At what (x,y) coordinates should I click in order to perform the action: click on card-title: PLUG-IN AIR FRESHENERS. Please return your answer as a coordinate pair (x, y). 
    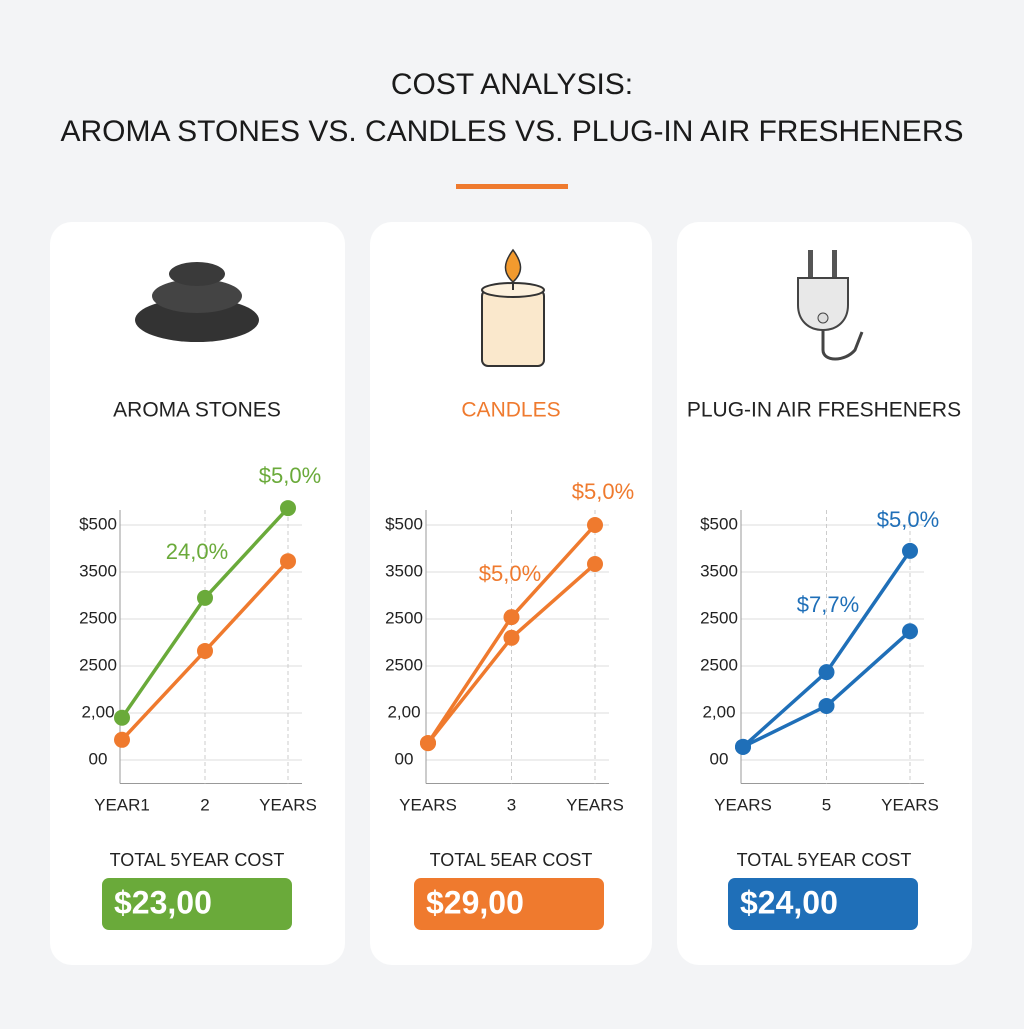
    Looking at the image, I should click on (824, 410).